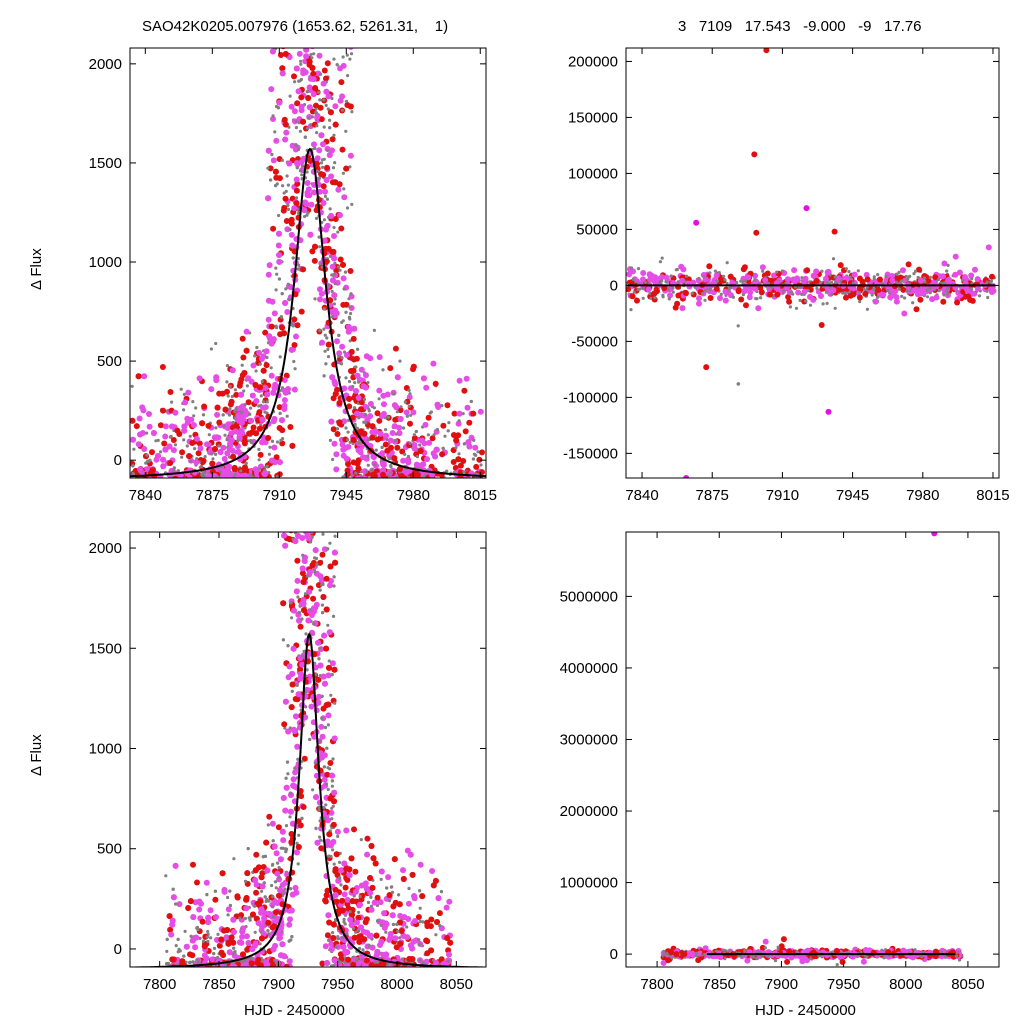  What do you see at coordinates (212, 495) in the screenshot?
I see `x-tick-label: 7875` at bounding box center [212, 495].